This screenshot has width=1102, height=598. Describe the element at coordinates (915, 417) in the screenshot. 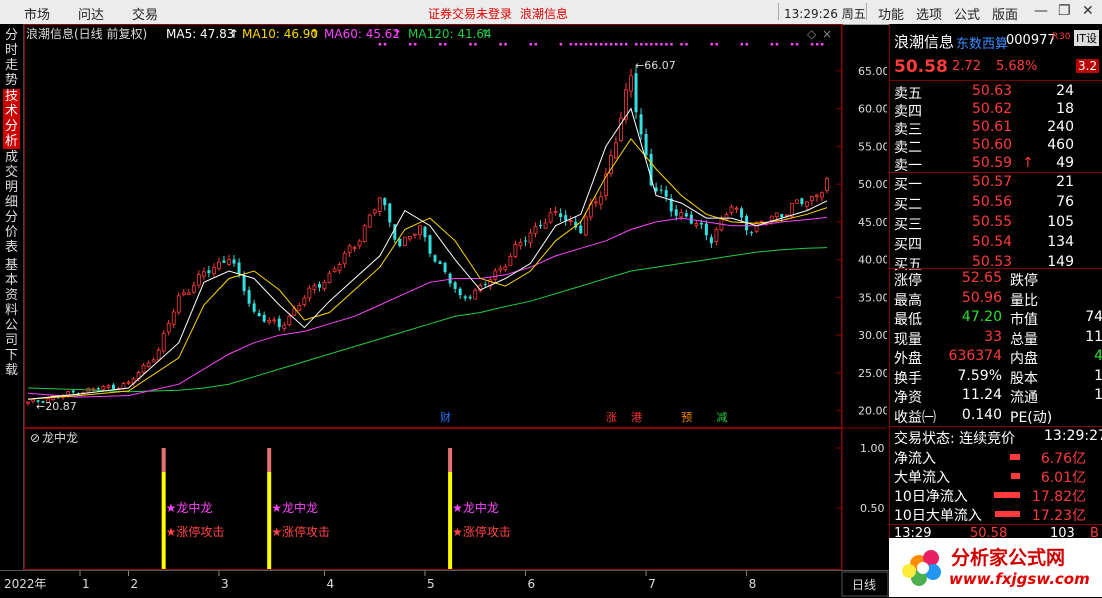

I see `stat-label: 收益㈠` at that location.